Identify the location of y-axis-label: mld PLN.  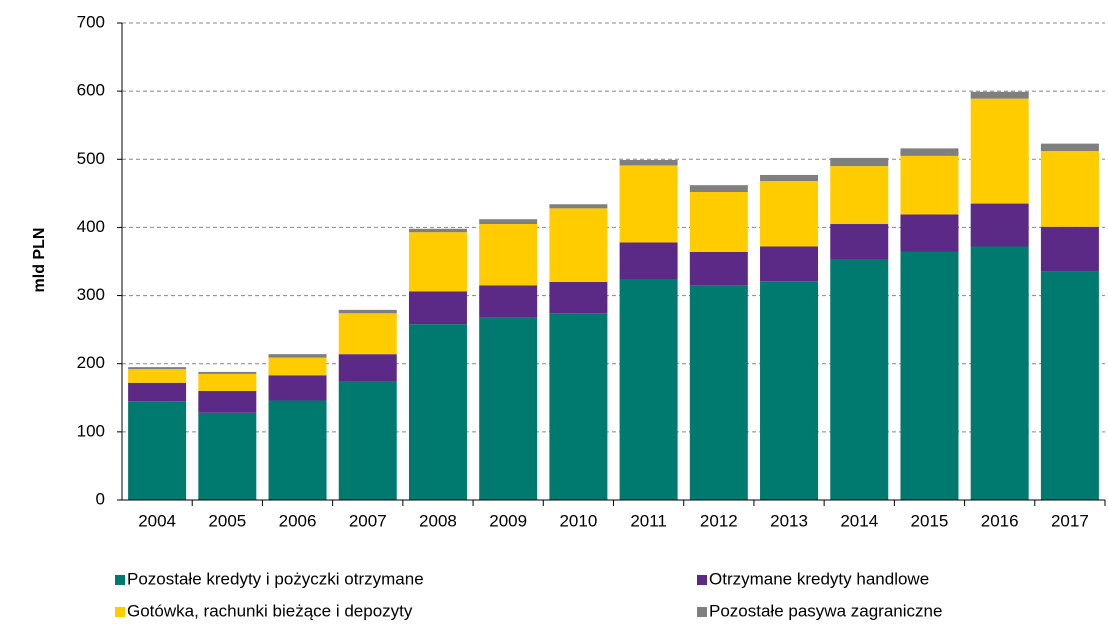
(39, 260).